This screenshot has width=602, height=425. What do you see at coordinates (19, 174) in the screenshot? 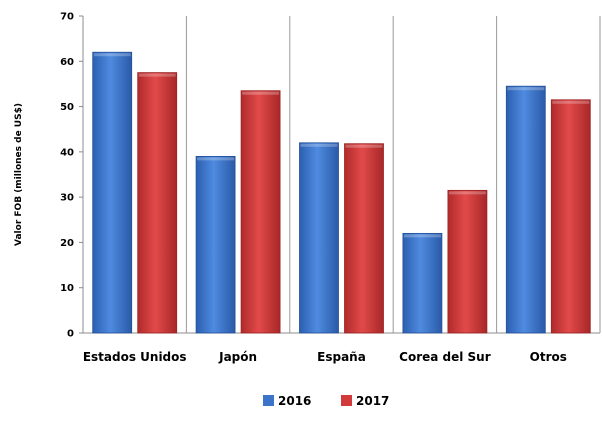
I see `y-axis-title: Valor FOB (millones de US$)` at bounding box center [19, 174].